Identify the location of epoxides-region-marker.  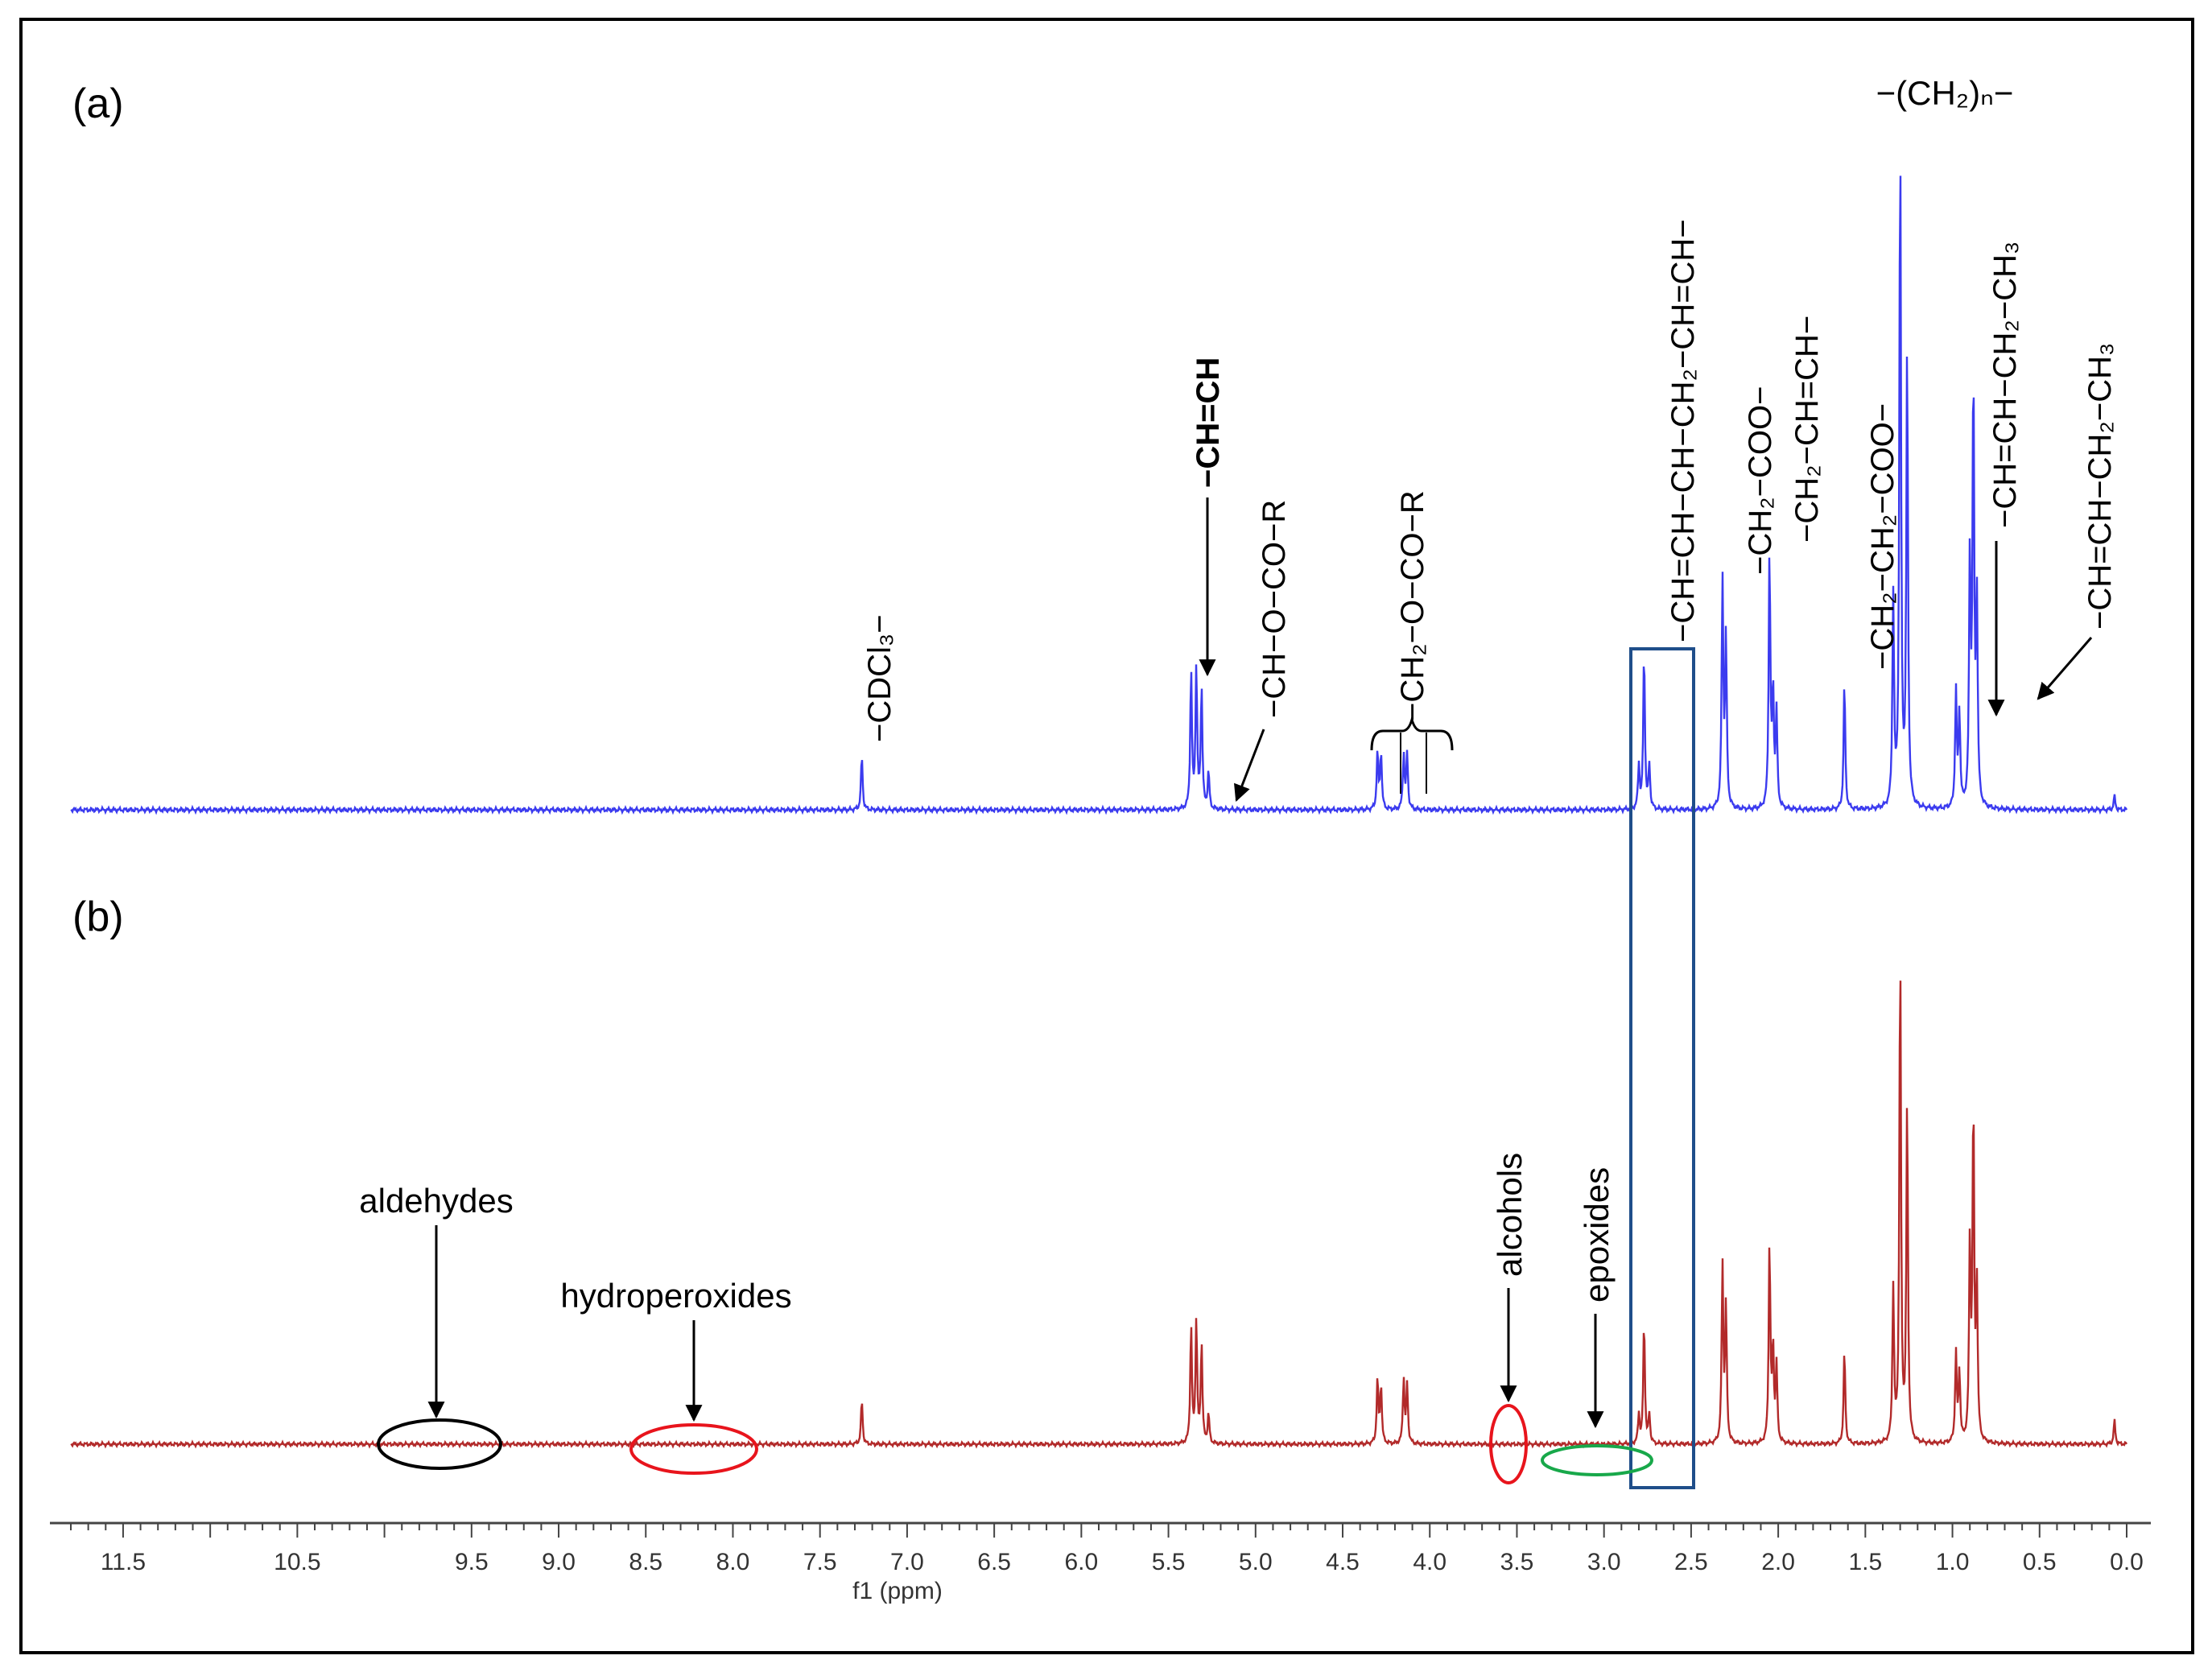
(1597, 1460).